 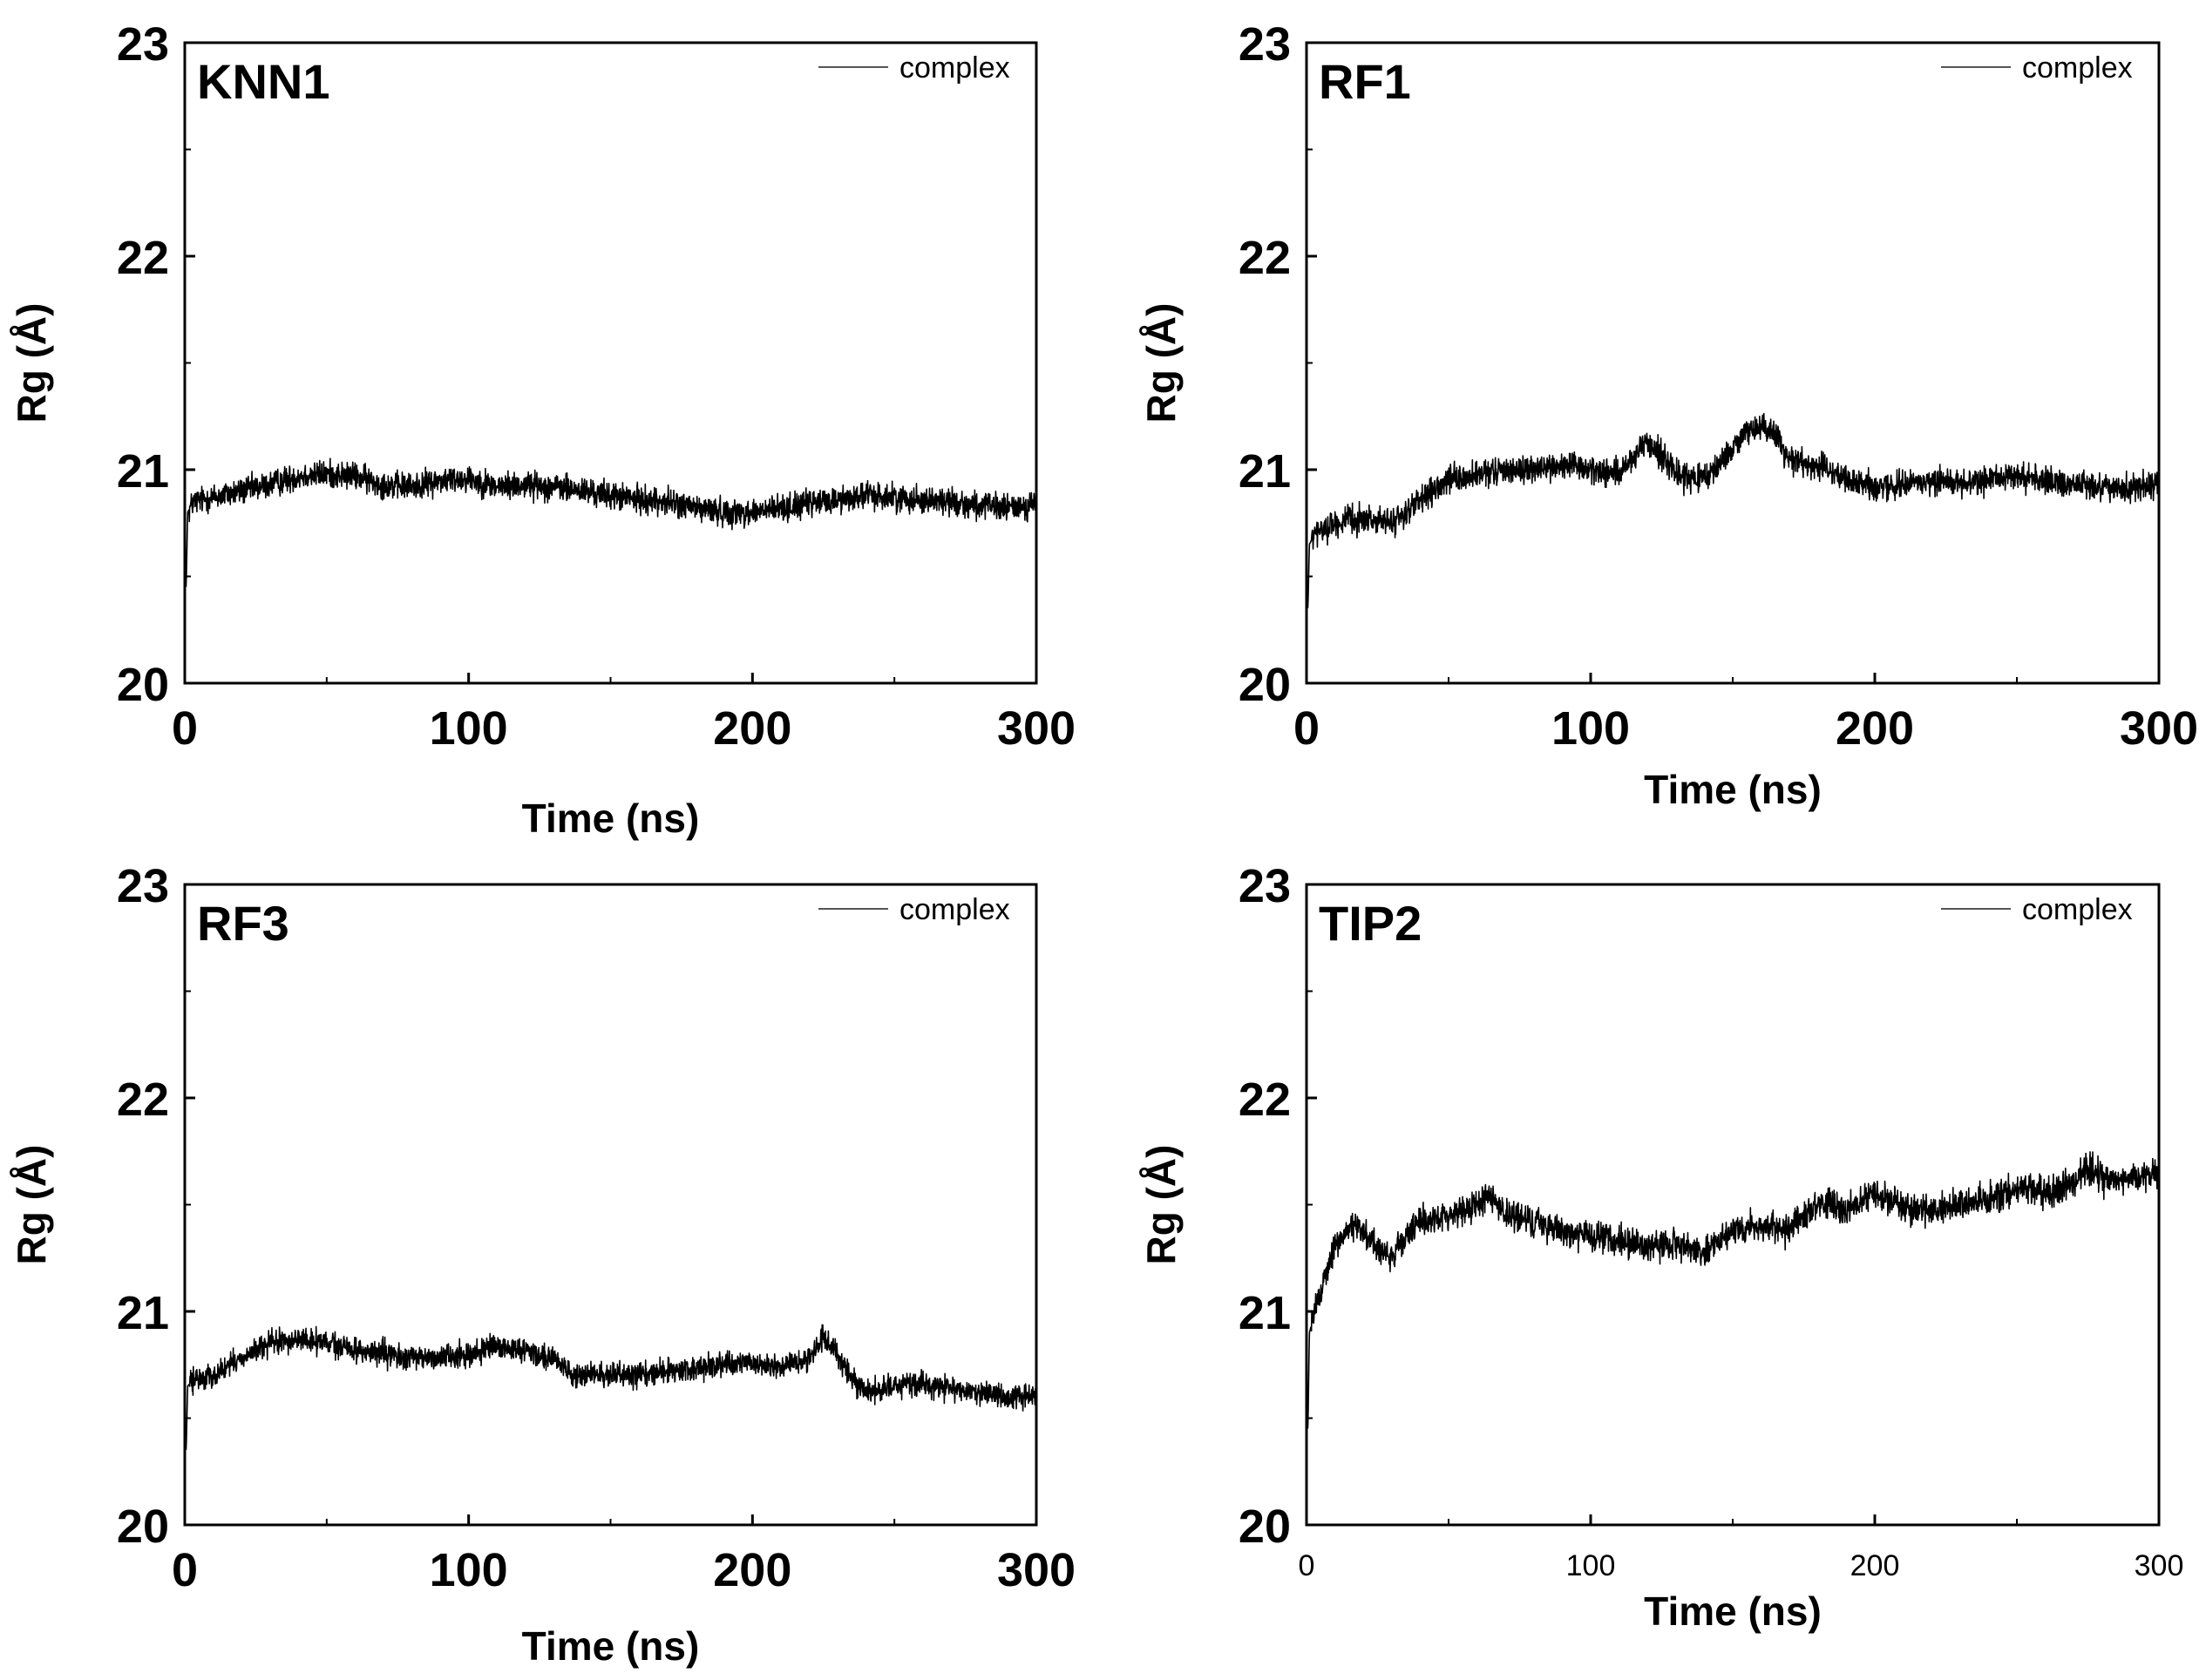 I want to click on panel-title: RF1, so click(x=1365, y=81).